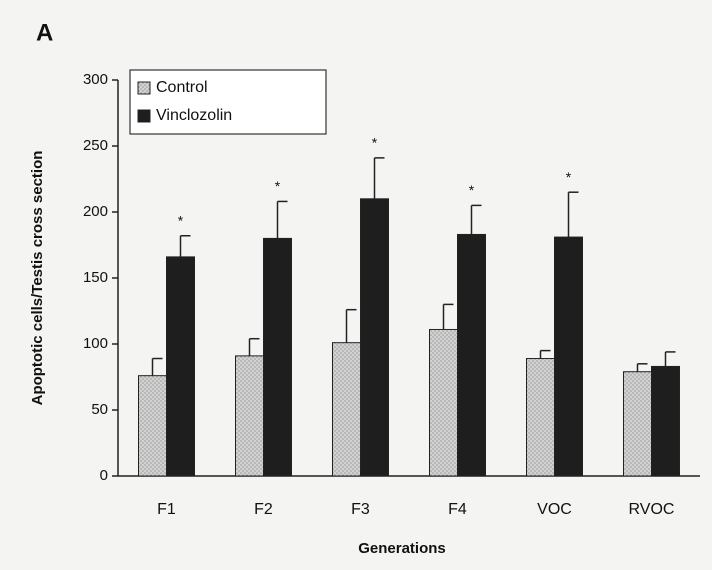 Image resolution: width=712 pixels, height=570 pixels. What do you see at coordinates (402, 548) in the screenshot?
I see `x-axis-label: Generations` at bounding box center [402, 548].